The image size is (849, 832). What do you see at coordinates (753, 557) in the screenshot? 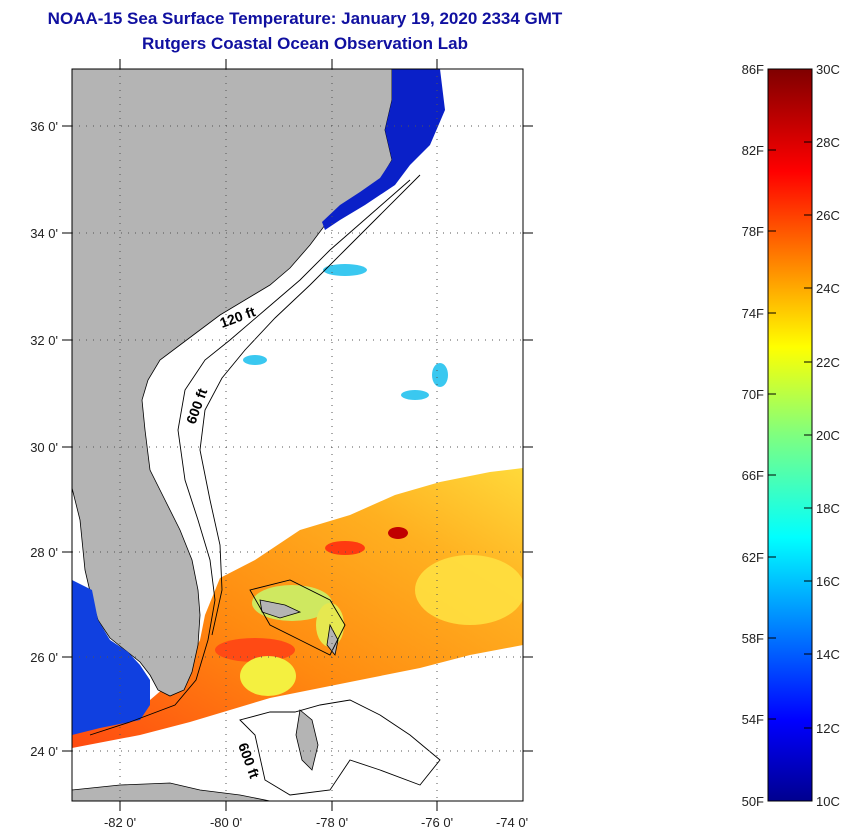
I see `colorbar-f-label: 62F` at bounding box center [753, 557].